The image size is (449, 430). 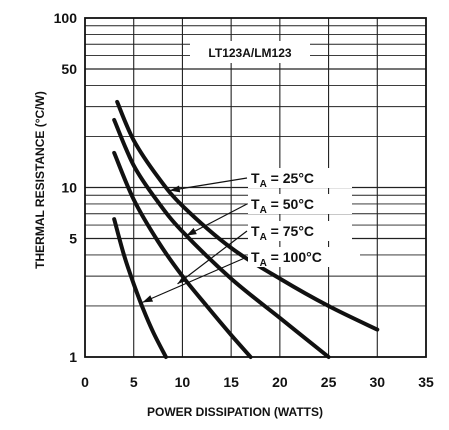 What do you see at coordinates (73, 357) in the screenshot?
I see `y-tick-label: 1` at bounding box center [73, 357].